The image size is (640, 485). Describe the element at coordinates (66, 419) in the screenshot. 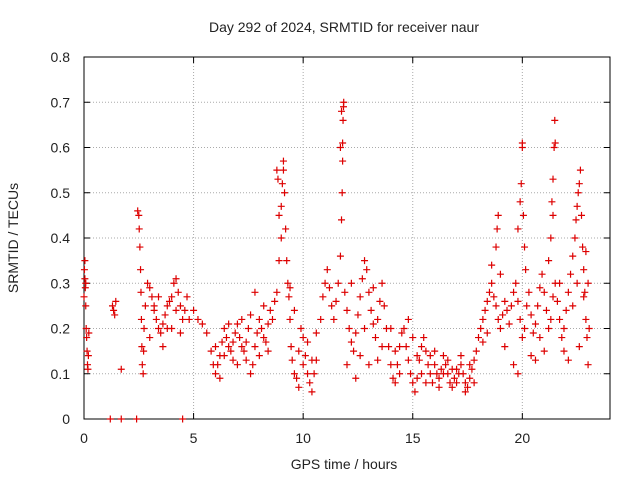

I see `y-tick-label: 0` at that location.